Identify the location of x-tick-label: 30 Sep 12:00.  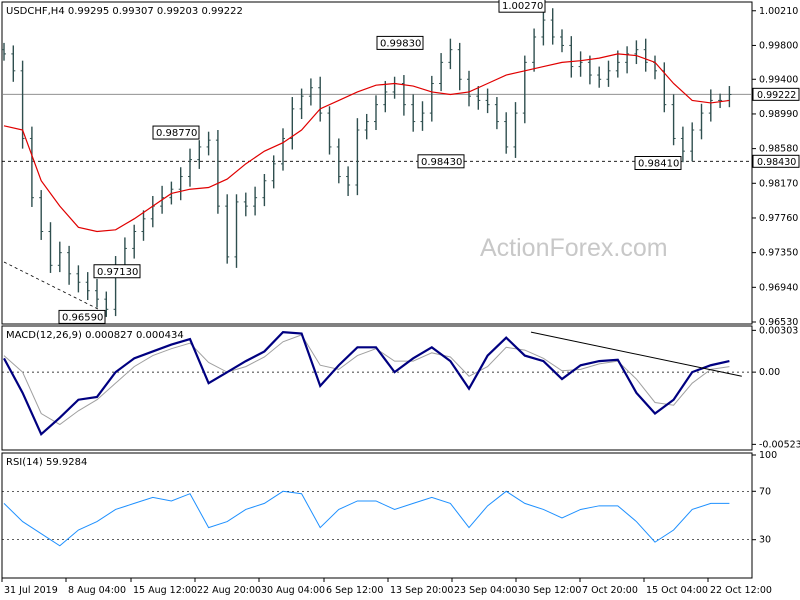
(549, 590).